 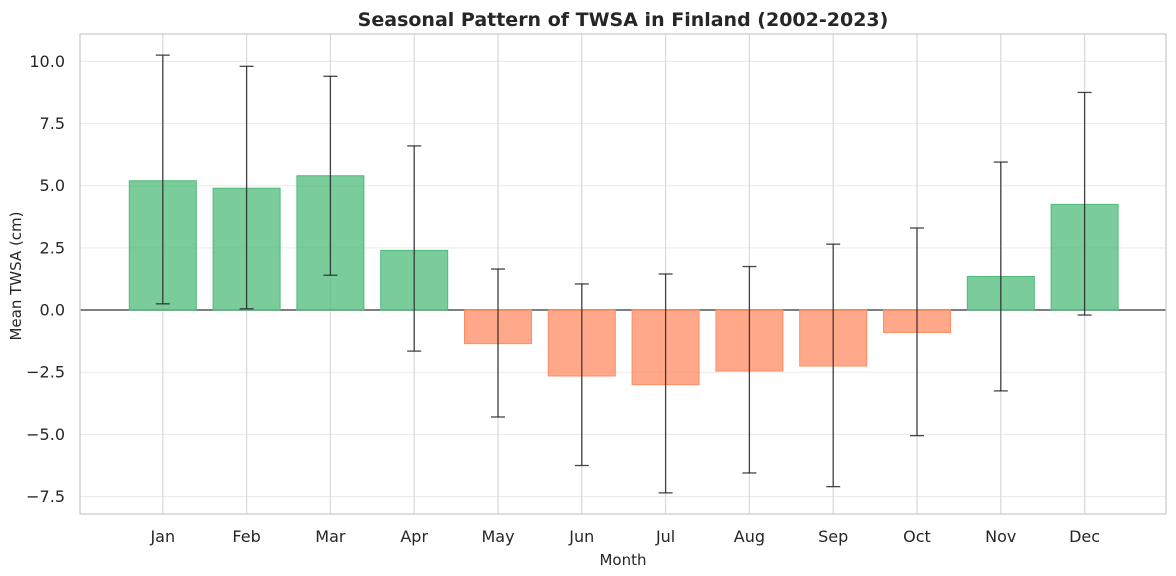 What do you see at coordinates (624, 536) in the screenshot?
I see `x-tick-labels: Jan Feb Mar Apr May Jun Jul Aug Sep Oct Nov Dec` at bounding box center [624, 536].